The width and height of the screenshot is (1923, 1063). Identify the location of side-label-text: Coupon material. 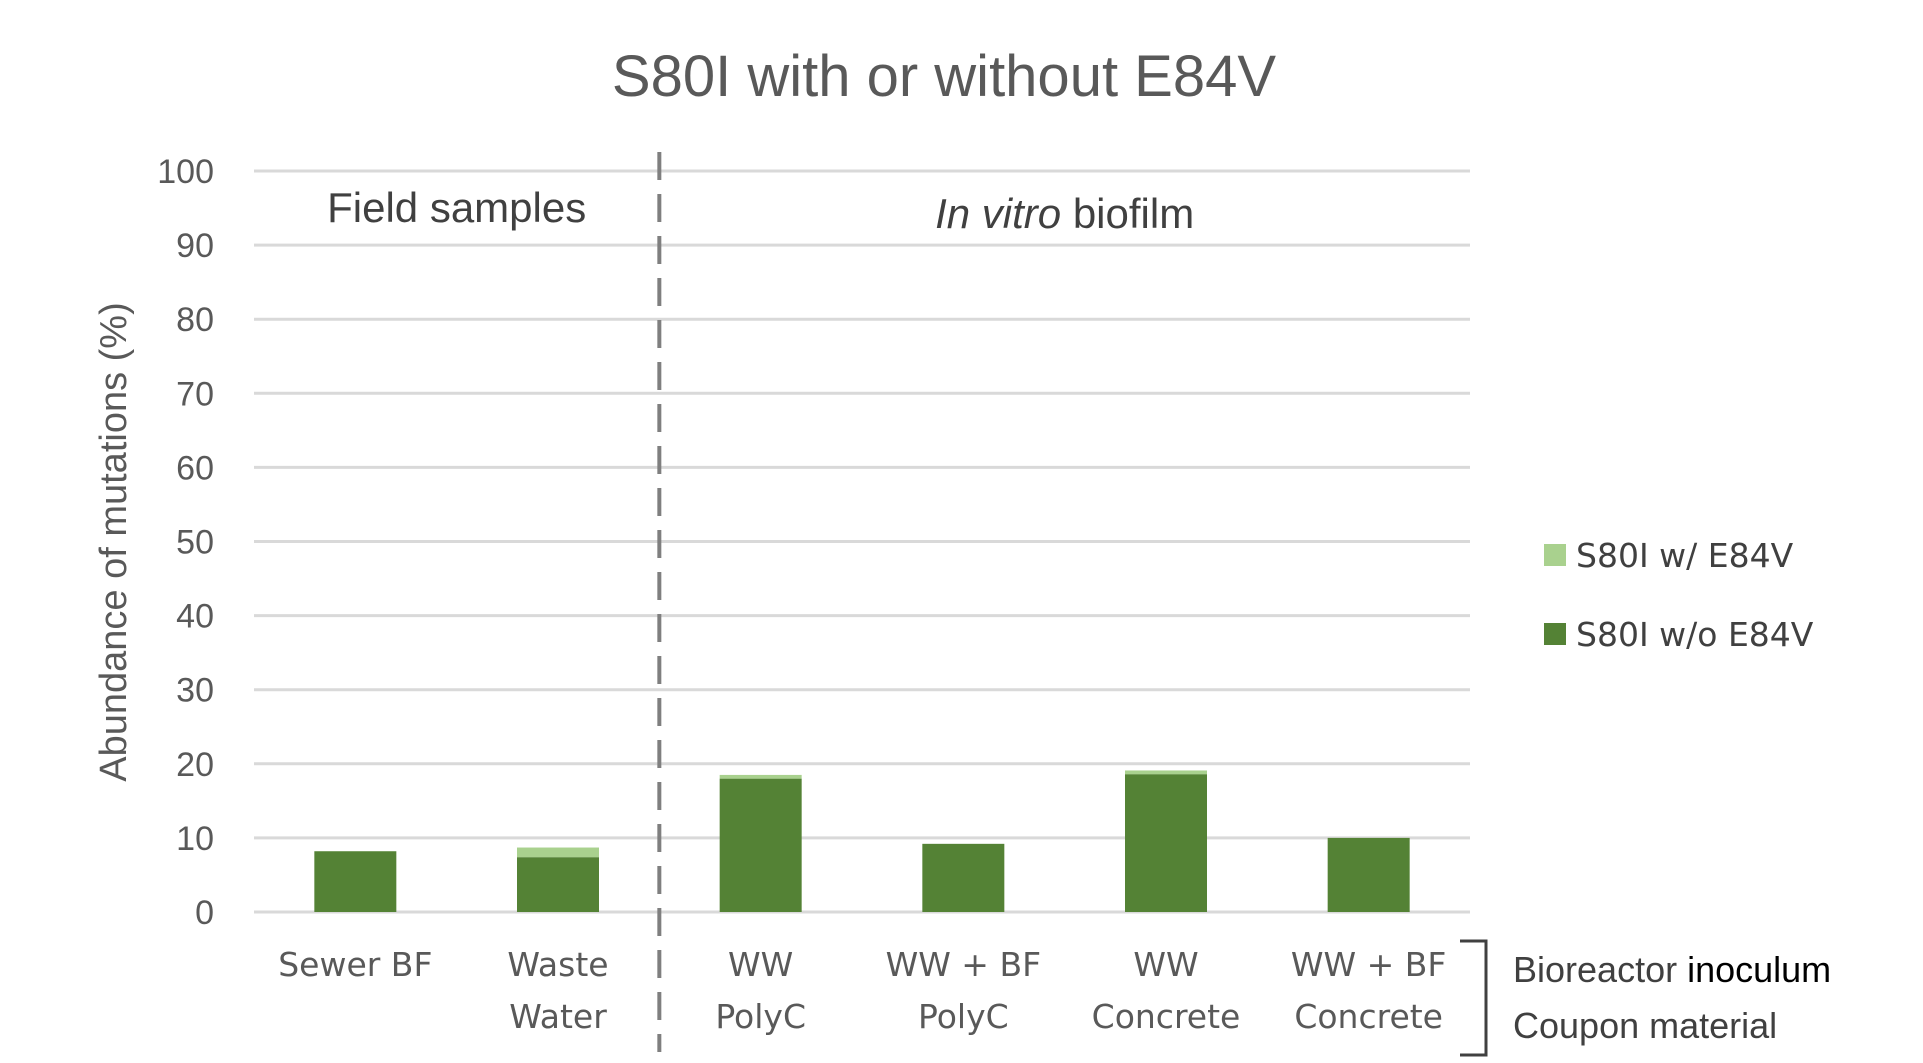
(1645, 1025).